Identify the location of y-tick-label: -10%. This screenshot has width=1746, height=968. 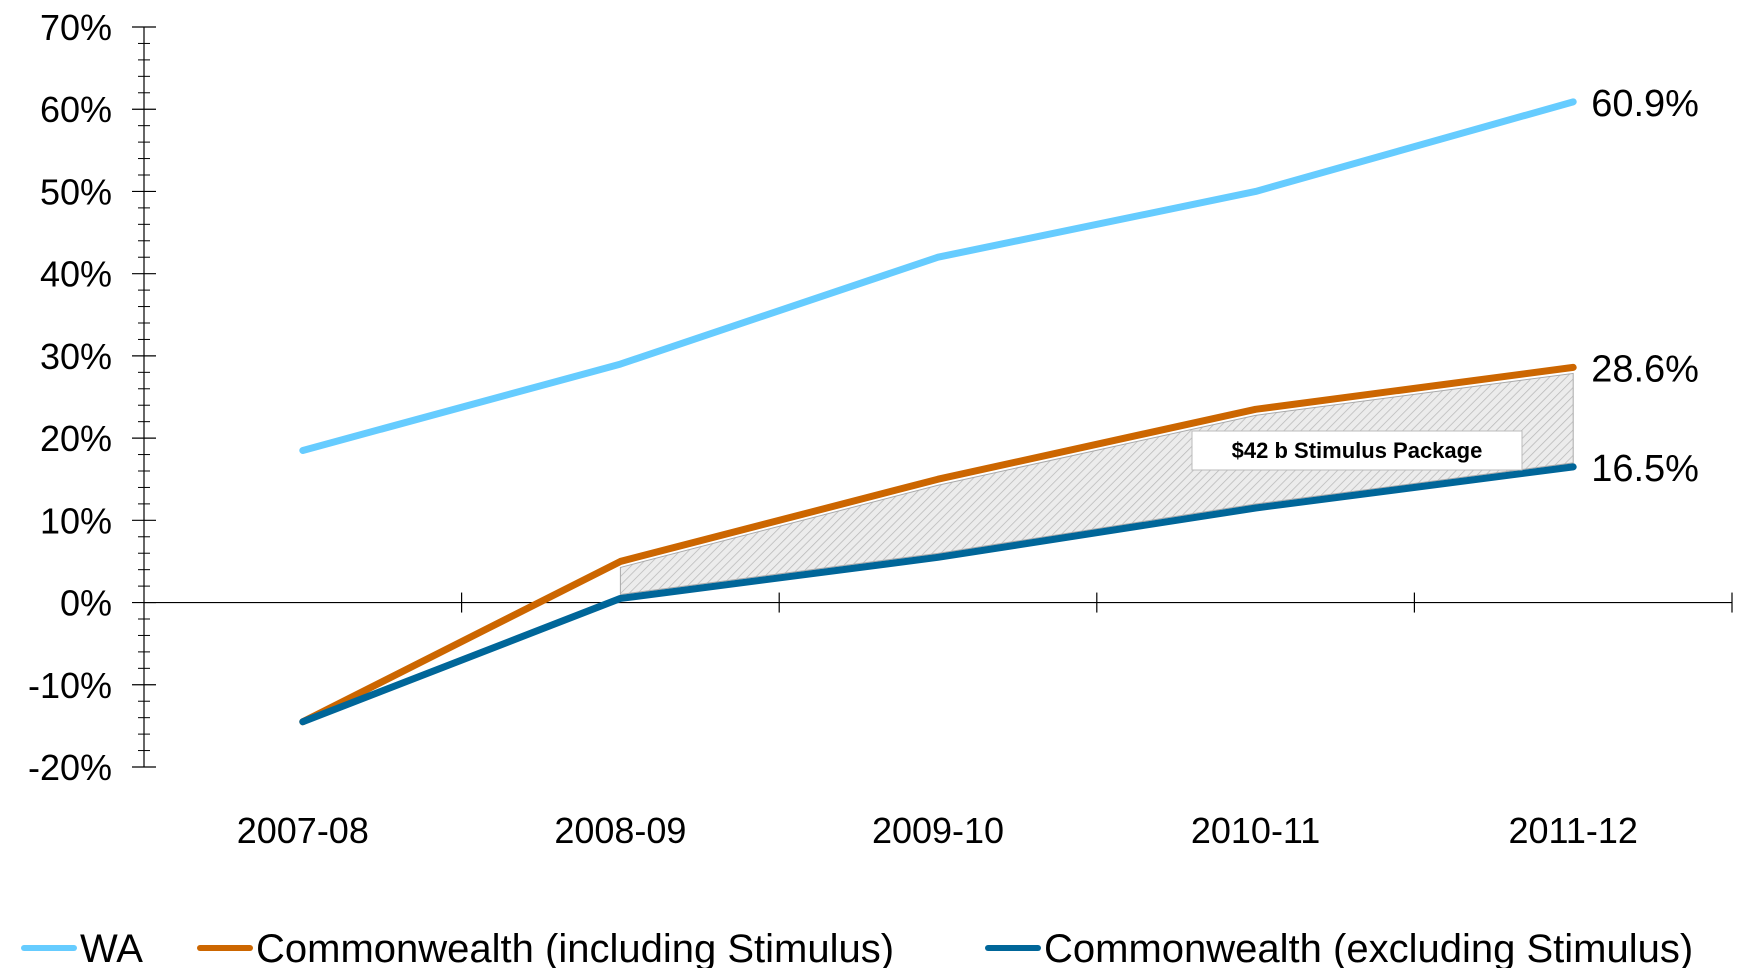
(70, 685).